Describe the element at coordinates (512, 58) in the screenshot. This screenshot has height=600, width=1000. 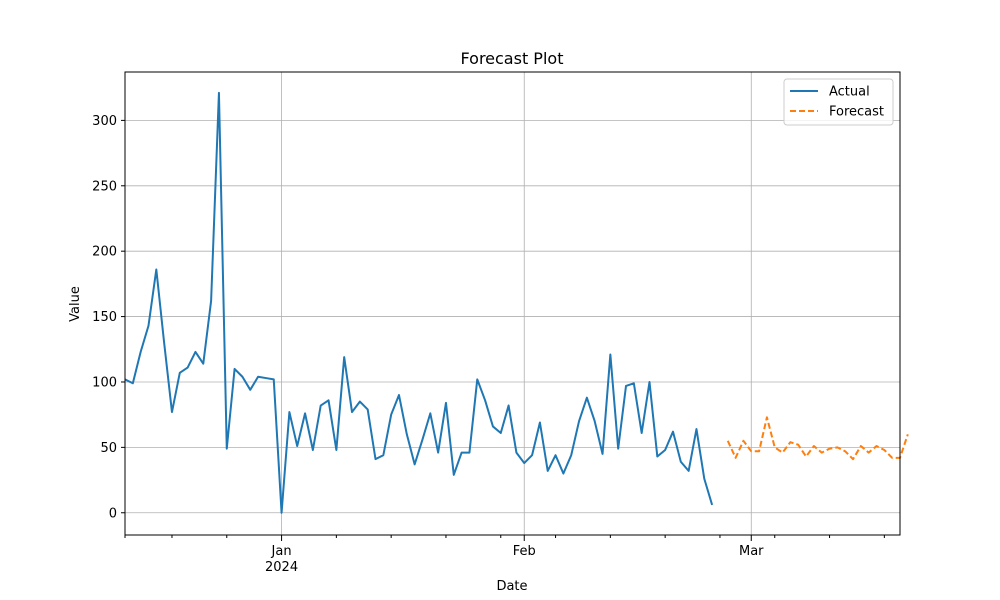
I see `chart-title: Forecast Plot` at that location.